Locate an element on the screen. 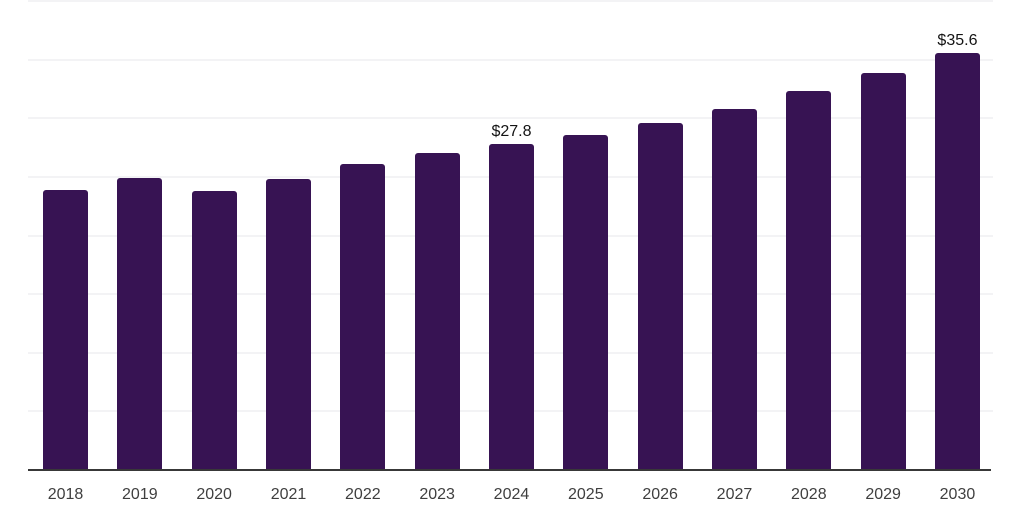 This screenshot has width=1024, height=512. x-tick-2026: 2026 is located at coordinates (660, 494).